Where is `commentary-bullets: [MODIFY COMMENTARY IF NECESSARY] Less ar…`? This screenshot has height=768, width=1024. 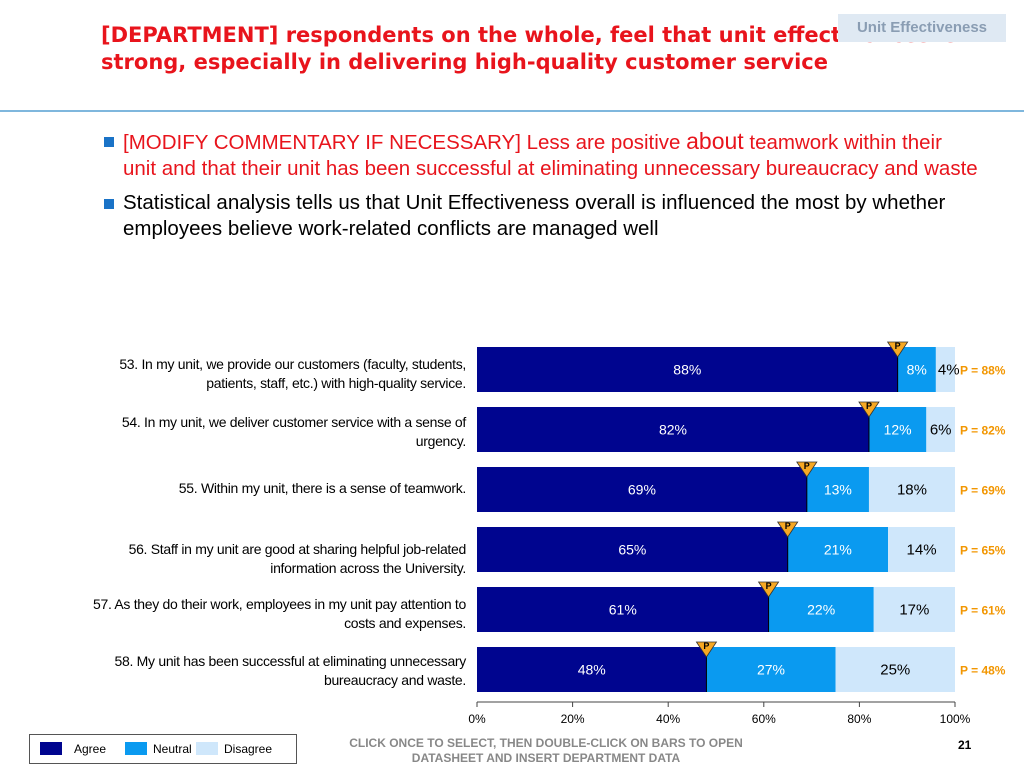 commentary-bullets: [MODIFY COMMENTARY IF NECESSARY] Less ar… is located at coordinates (540, 189).